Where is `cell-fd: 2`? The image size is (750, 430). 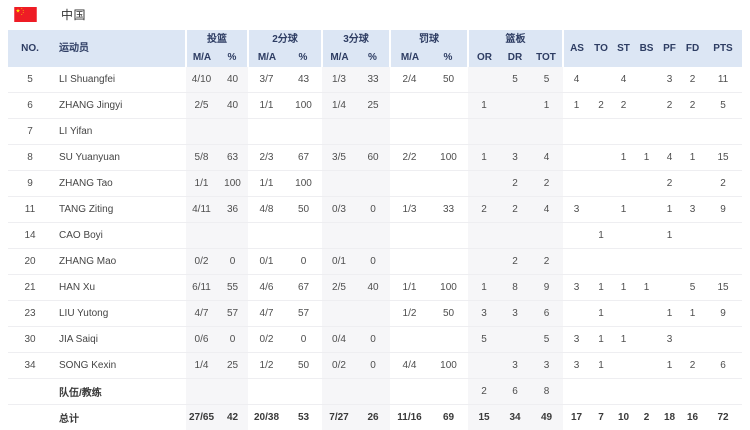
cell-fd: 2 is located at coordinates (693, 105).